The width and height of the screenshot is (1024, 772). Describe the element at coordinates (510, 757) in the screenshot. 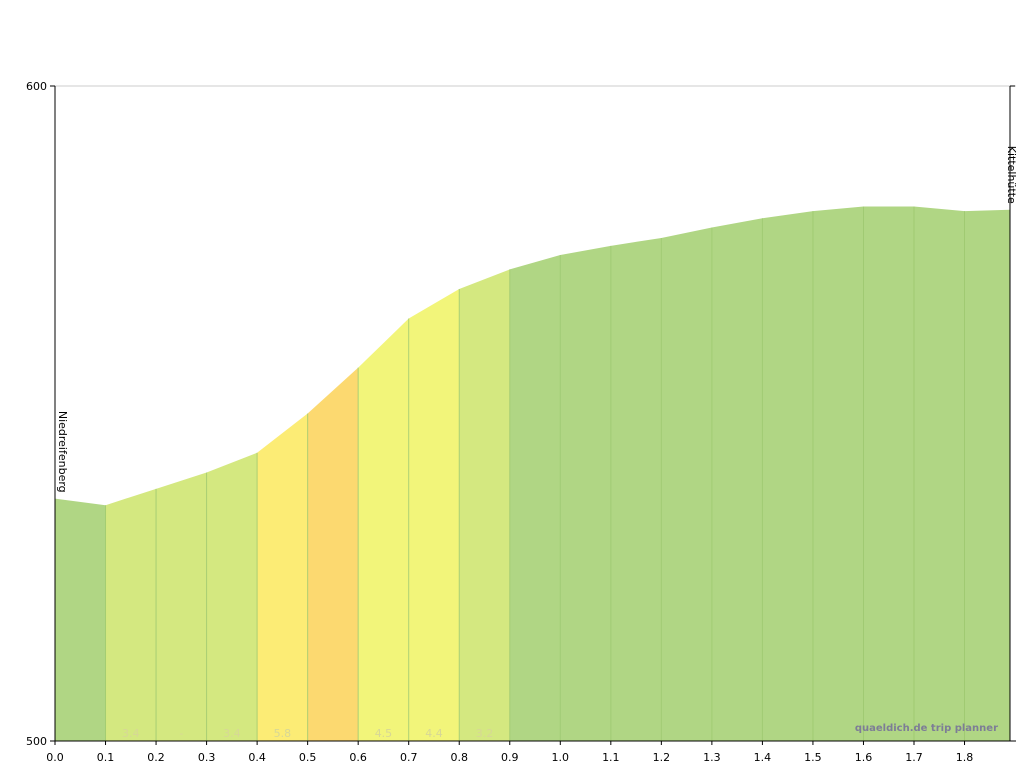

I see `x-tick-label-9: 0.9` at that location.